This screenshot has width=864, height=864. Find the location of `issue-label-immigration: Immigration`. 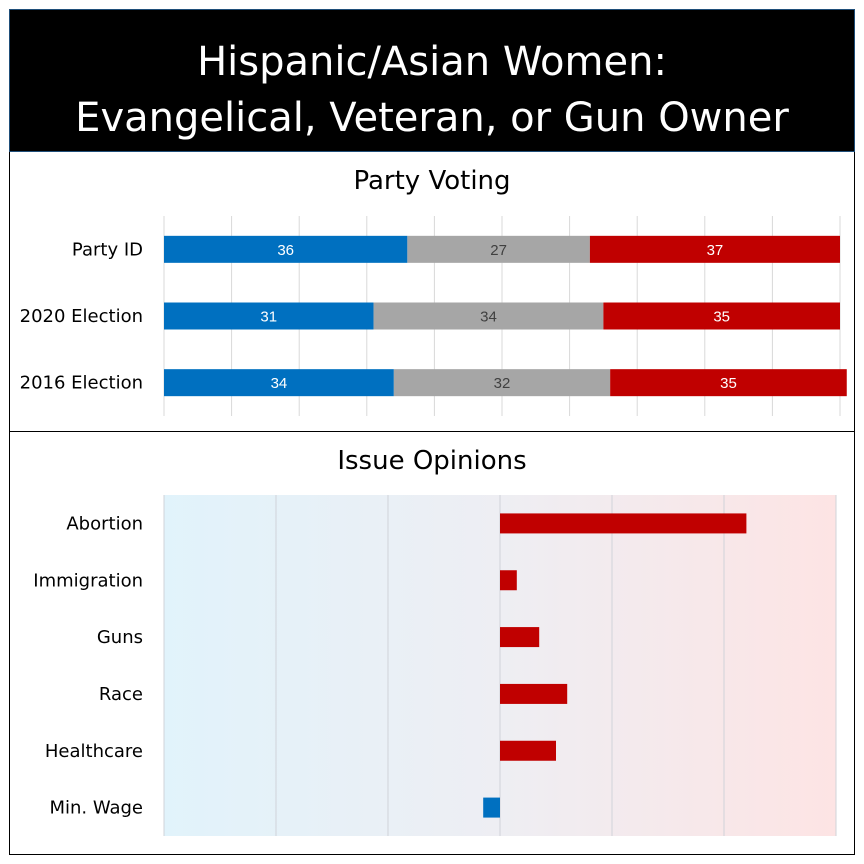

issue-label-immigration: Immigration is located at coordinates (88, 580).